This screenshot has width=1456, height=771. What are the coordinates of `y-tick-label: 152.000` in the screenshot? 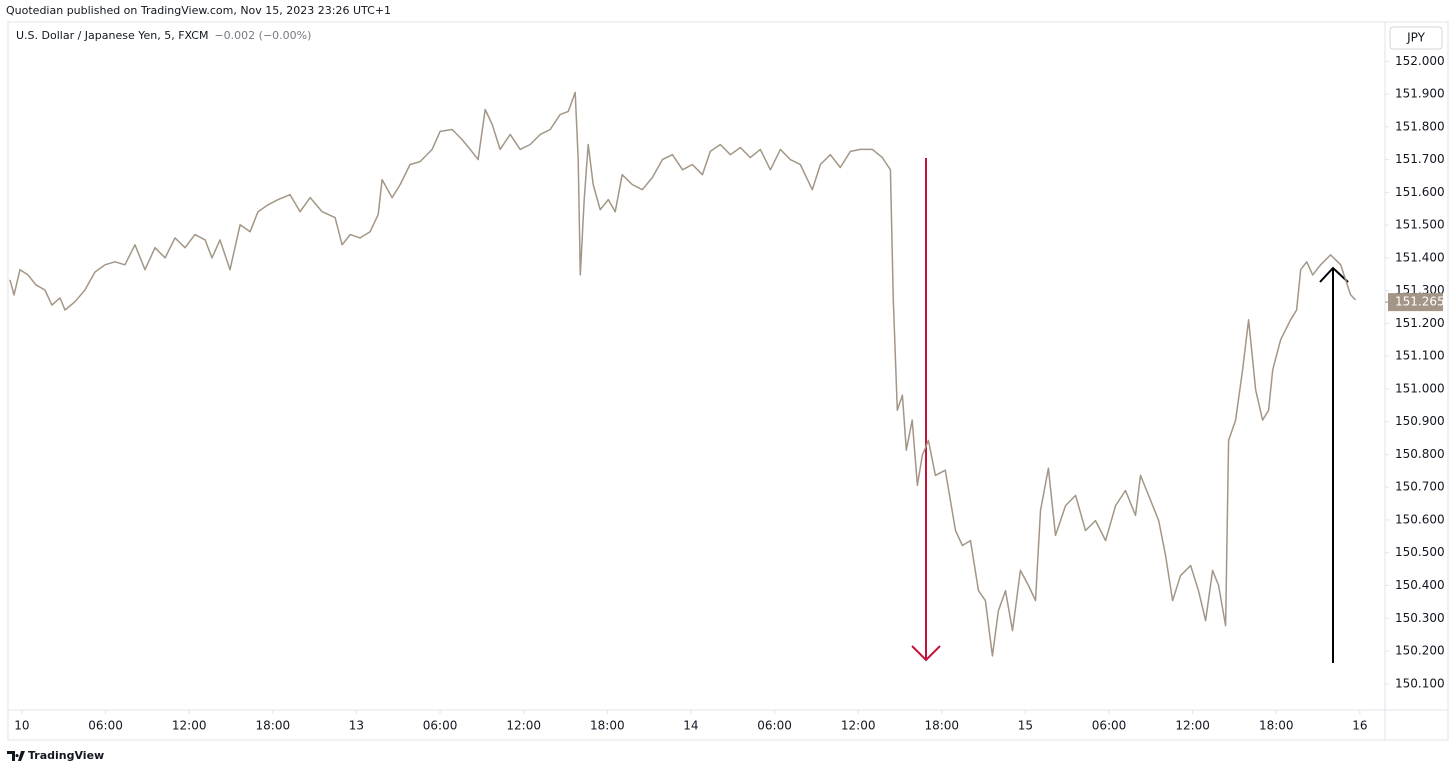 It's located at (1420, 61).